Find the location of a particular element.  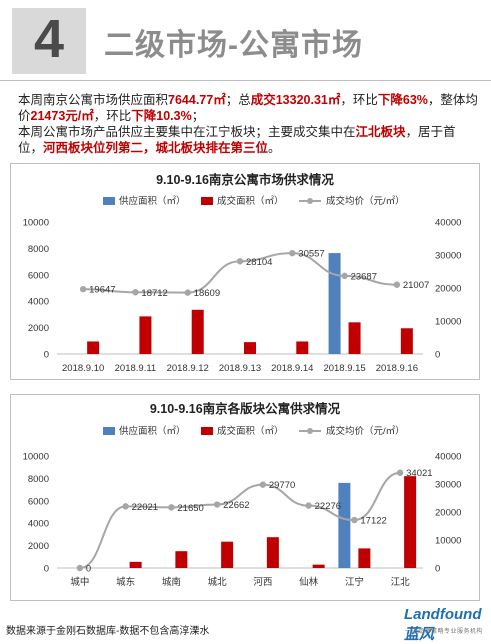

x-tick-label: 2018.9.16 is located at coordinates (397, 368).